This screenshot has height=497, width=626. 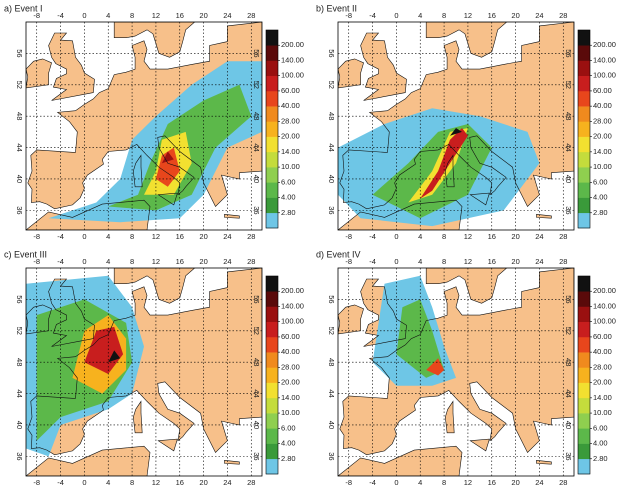 I want to click on colorbar-frame, so click(x=584, y=375).